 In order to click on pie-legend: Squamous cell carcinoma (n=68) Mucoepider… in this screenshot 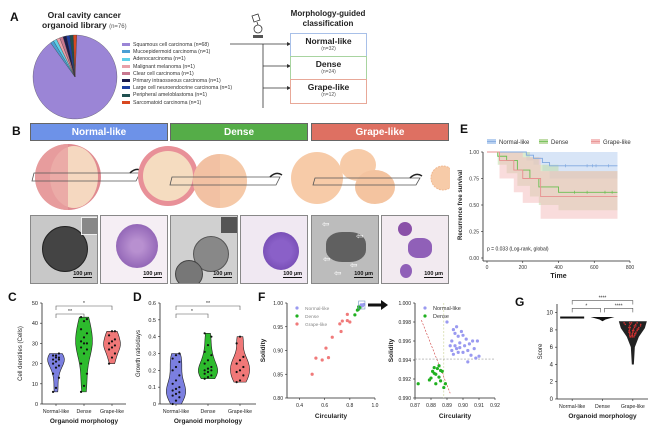, I will do `click(197, 77)`.